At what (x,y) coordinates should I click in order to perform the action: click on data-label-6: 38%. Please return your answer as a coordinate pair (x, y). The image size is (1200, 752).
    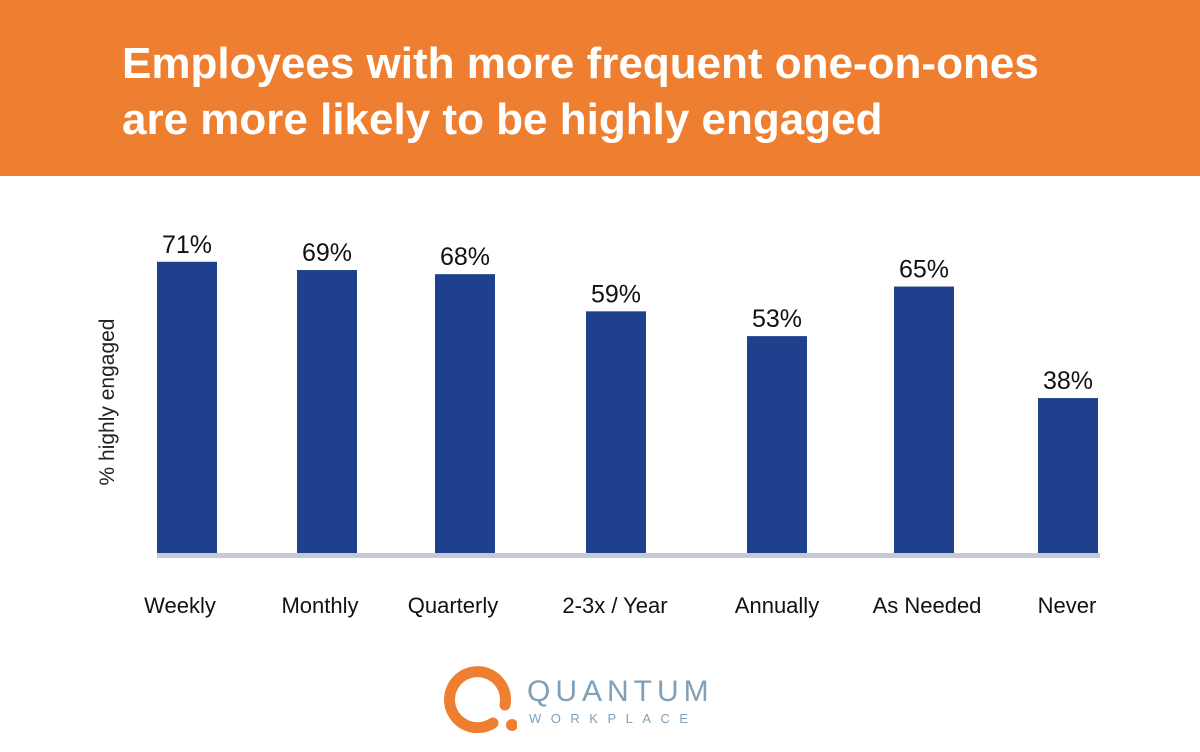
    Looking at the image, I should click on (1068, 381).